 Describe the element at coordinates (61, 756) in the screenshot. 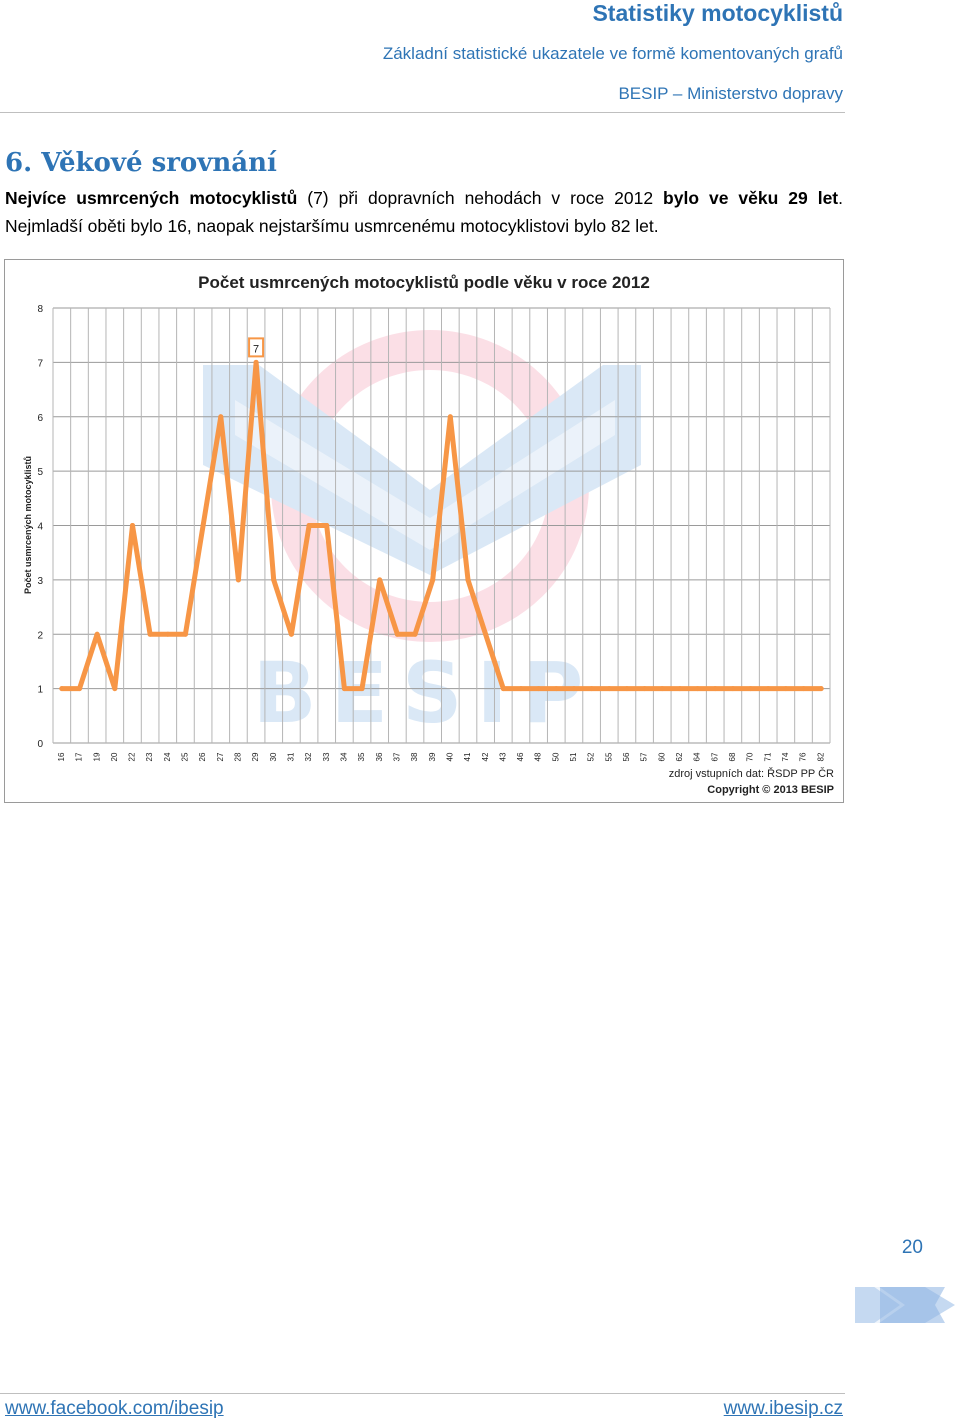

I see `x-tick-label: 16` at that location.